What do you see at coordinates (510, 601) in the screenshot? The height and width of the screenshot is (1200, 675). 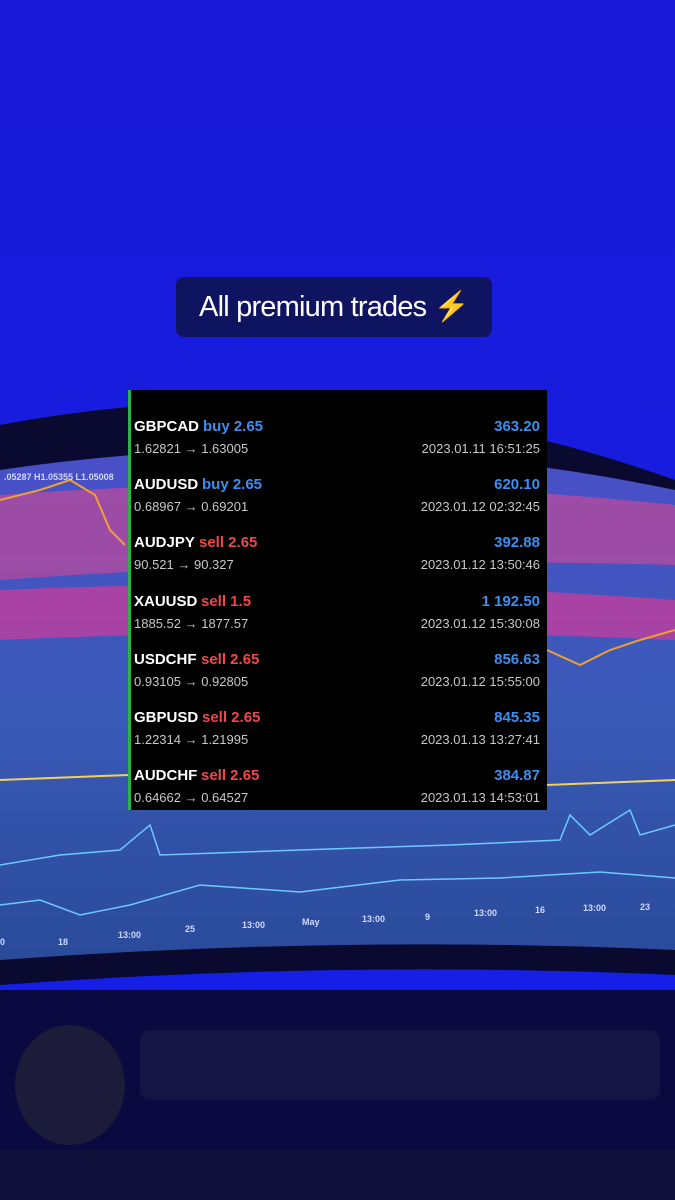 I see `trade-profit: 1 192.50` at bounding box center [510, 601].